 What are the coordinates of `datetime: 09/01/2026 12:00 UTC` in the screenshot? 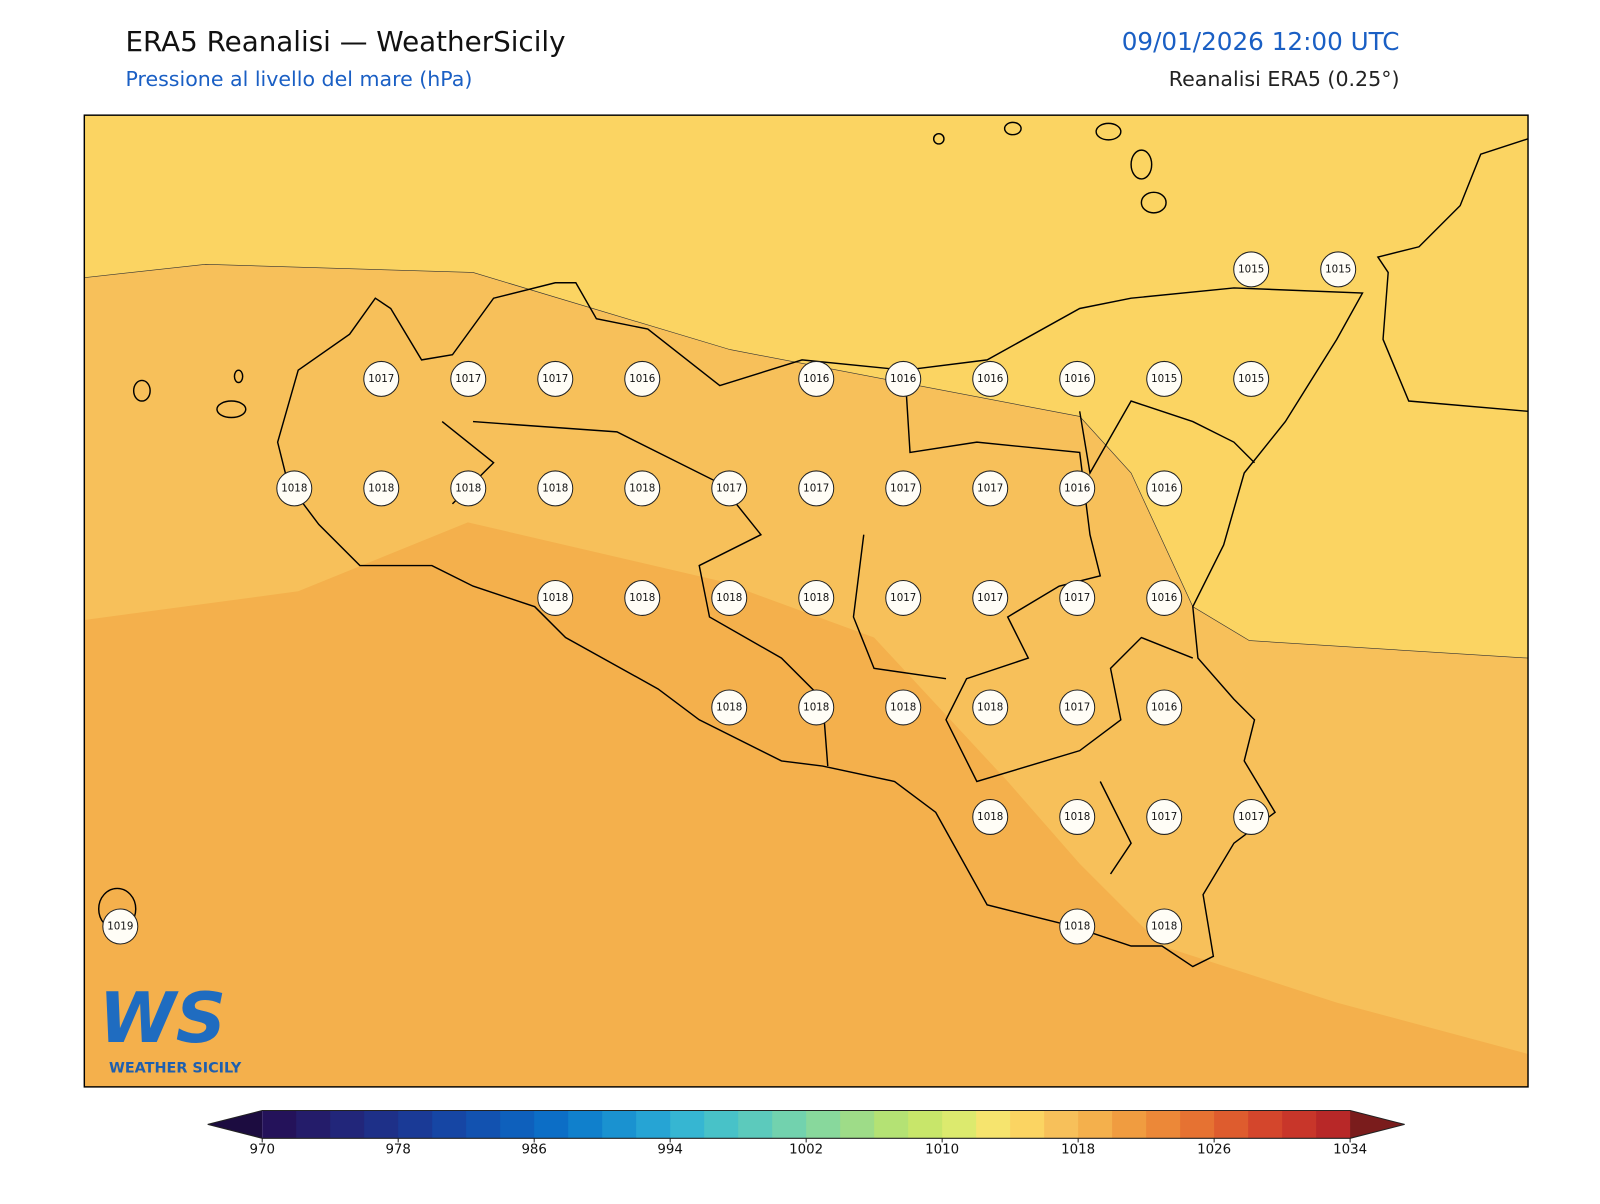 It's located at (1261, 41).